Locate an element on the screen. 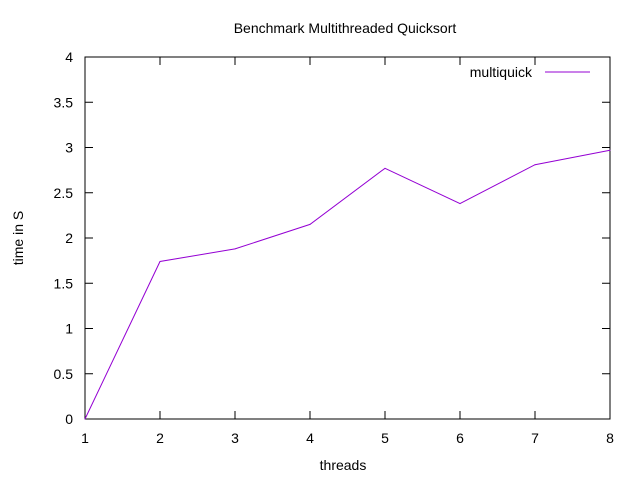 This screenshot has width=640, height=480. x-tick-label: 5 is located at coordinates (385, 438).